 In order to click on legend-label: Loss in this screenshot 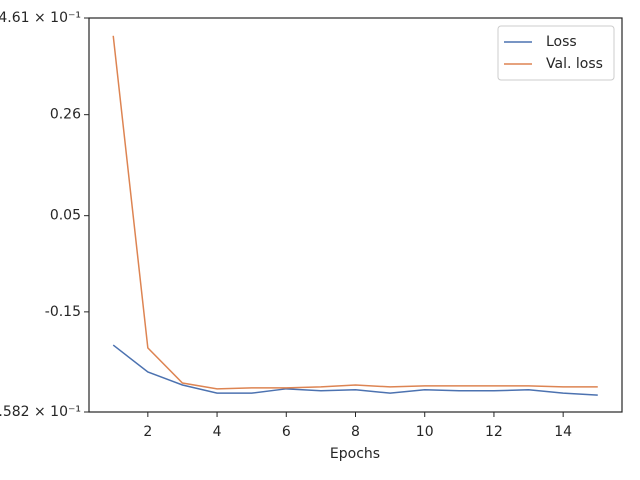, I will do `click(561, 42)`.